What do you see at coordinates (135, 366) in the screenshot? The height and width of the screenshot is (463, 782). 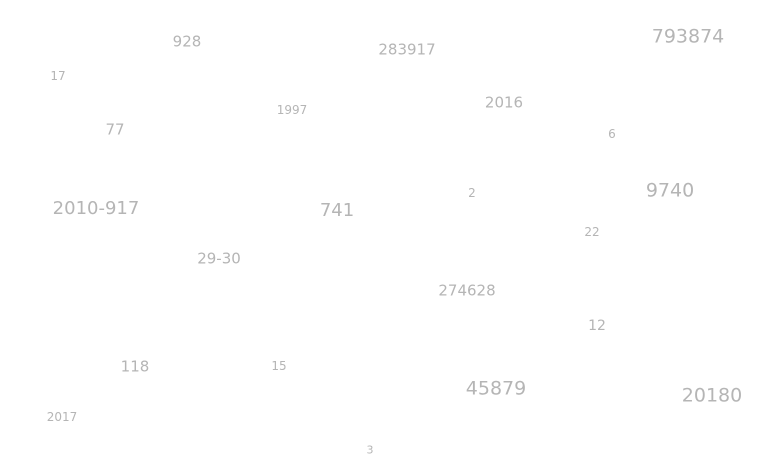 I see `number-label: 118` at bounding box center [135, 366].